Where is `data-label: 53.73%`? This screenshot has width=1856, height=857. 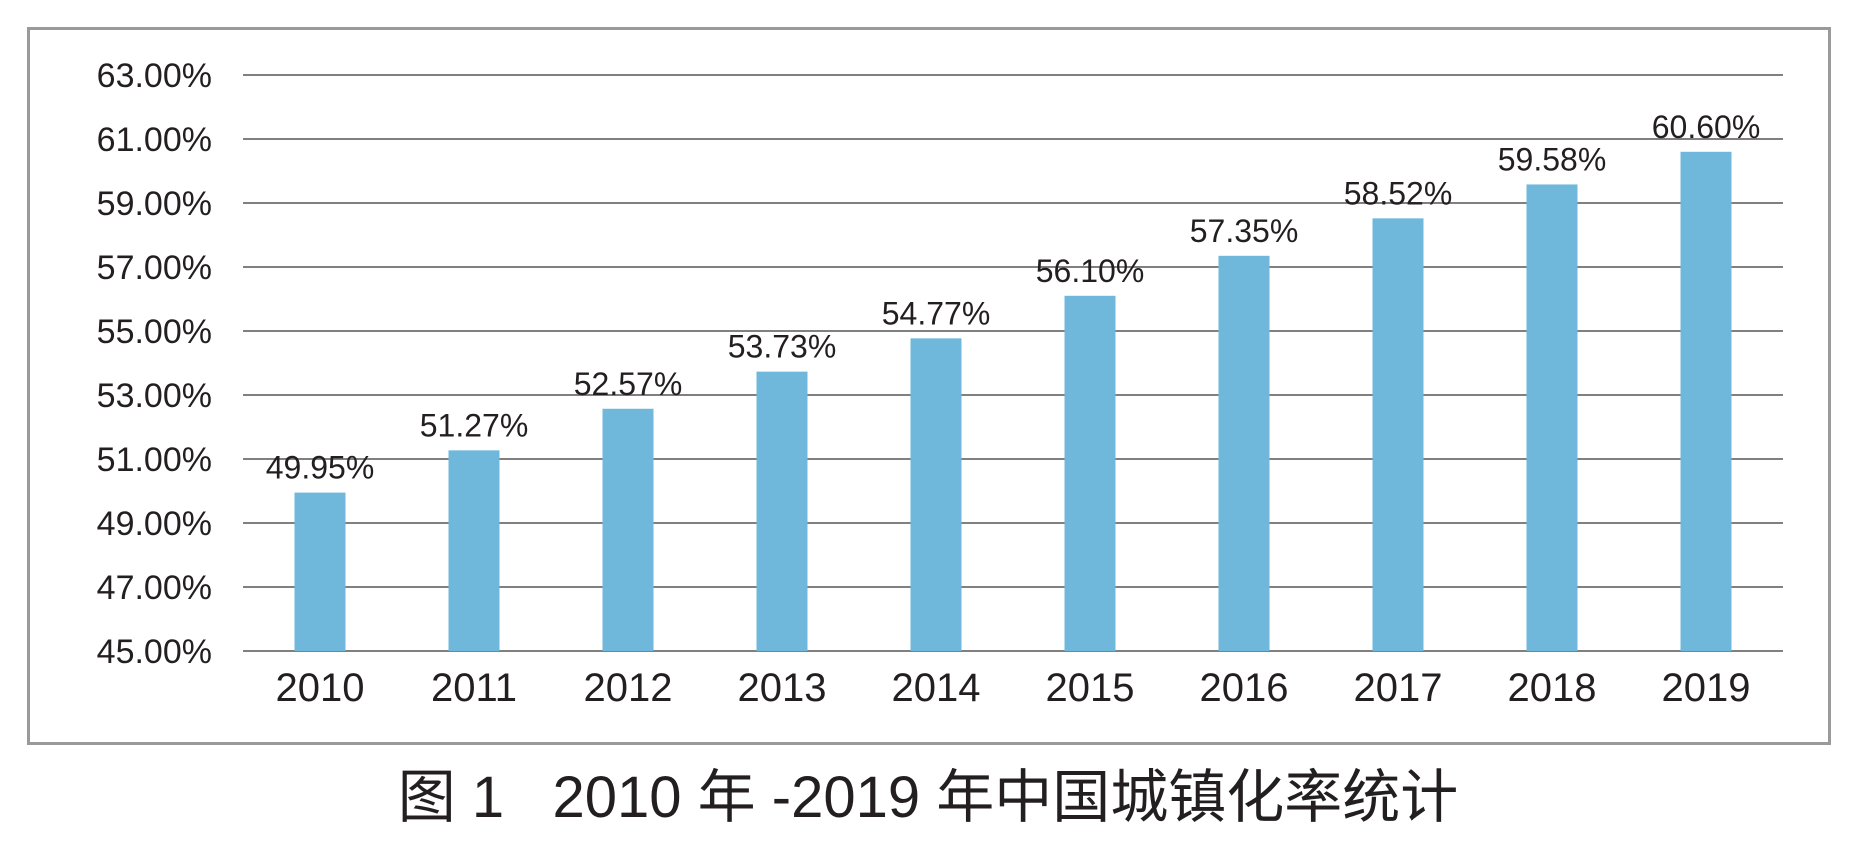 data-label: 53.73% is located at coordinates (782, 347).